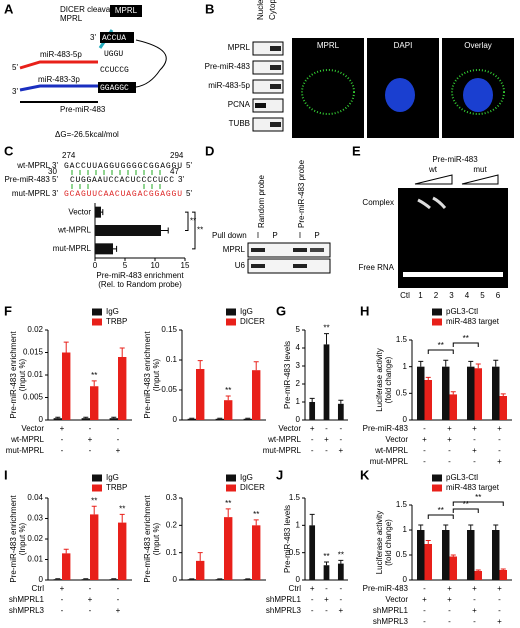  I want to click on y-tick-label: 4, so click(298, 347).